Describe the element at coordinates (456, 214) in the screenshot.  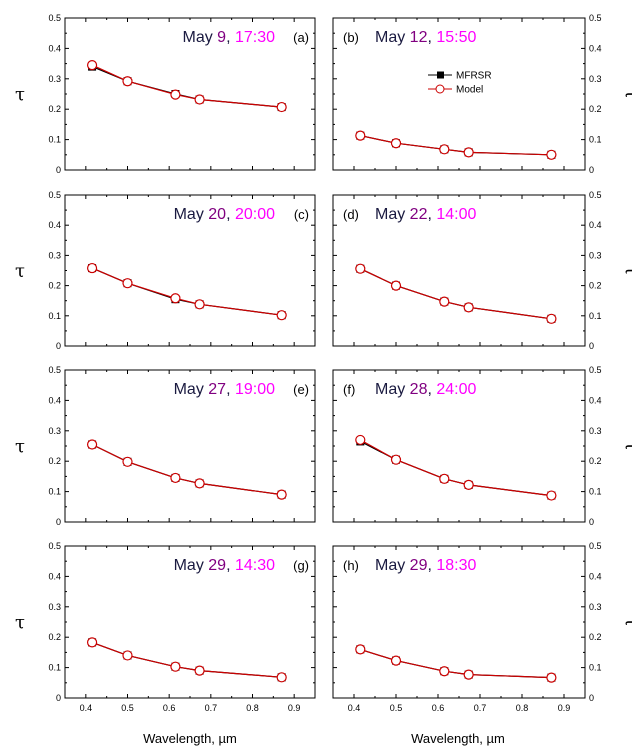
I see `title-time: 14:00` at that location.